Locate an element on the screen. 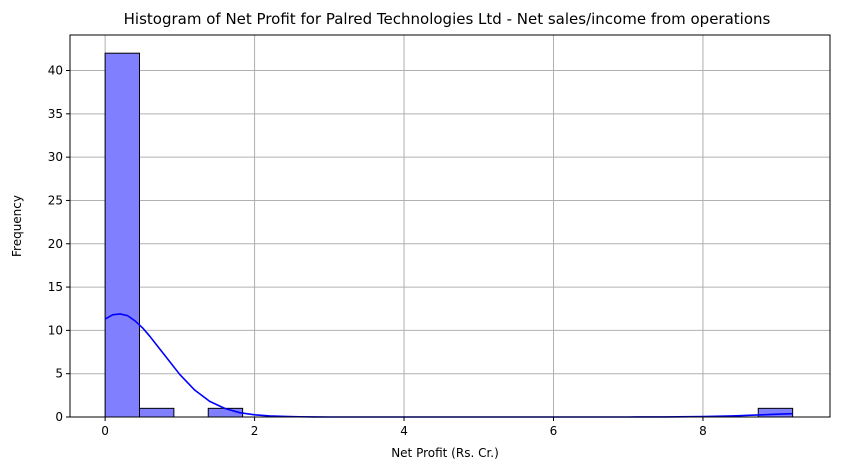 The image size is (841, 470). y-axis-ticks: 0 5 10 15 20 25 30 35 40 is located at coordinates (59, 244).